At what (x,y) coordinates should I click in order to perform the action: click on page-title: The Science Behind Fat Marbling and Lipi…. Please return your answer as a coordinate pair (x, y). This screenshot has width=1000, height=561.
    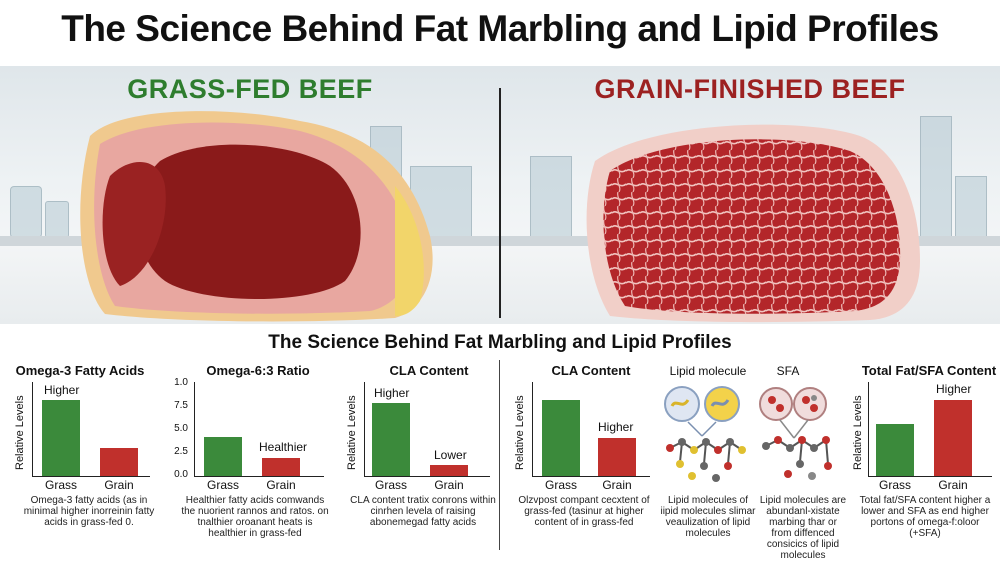
    Looking at the image, I should click on (500, 28).